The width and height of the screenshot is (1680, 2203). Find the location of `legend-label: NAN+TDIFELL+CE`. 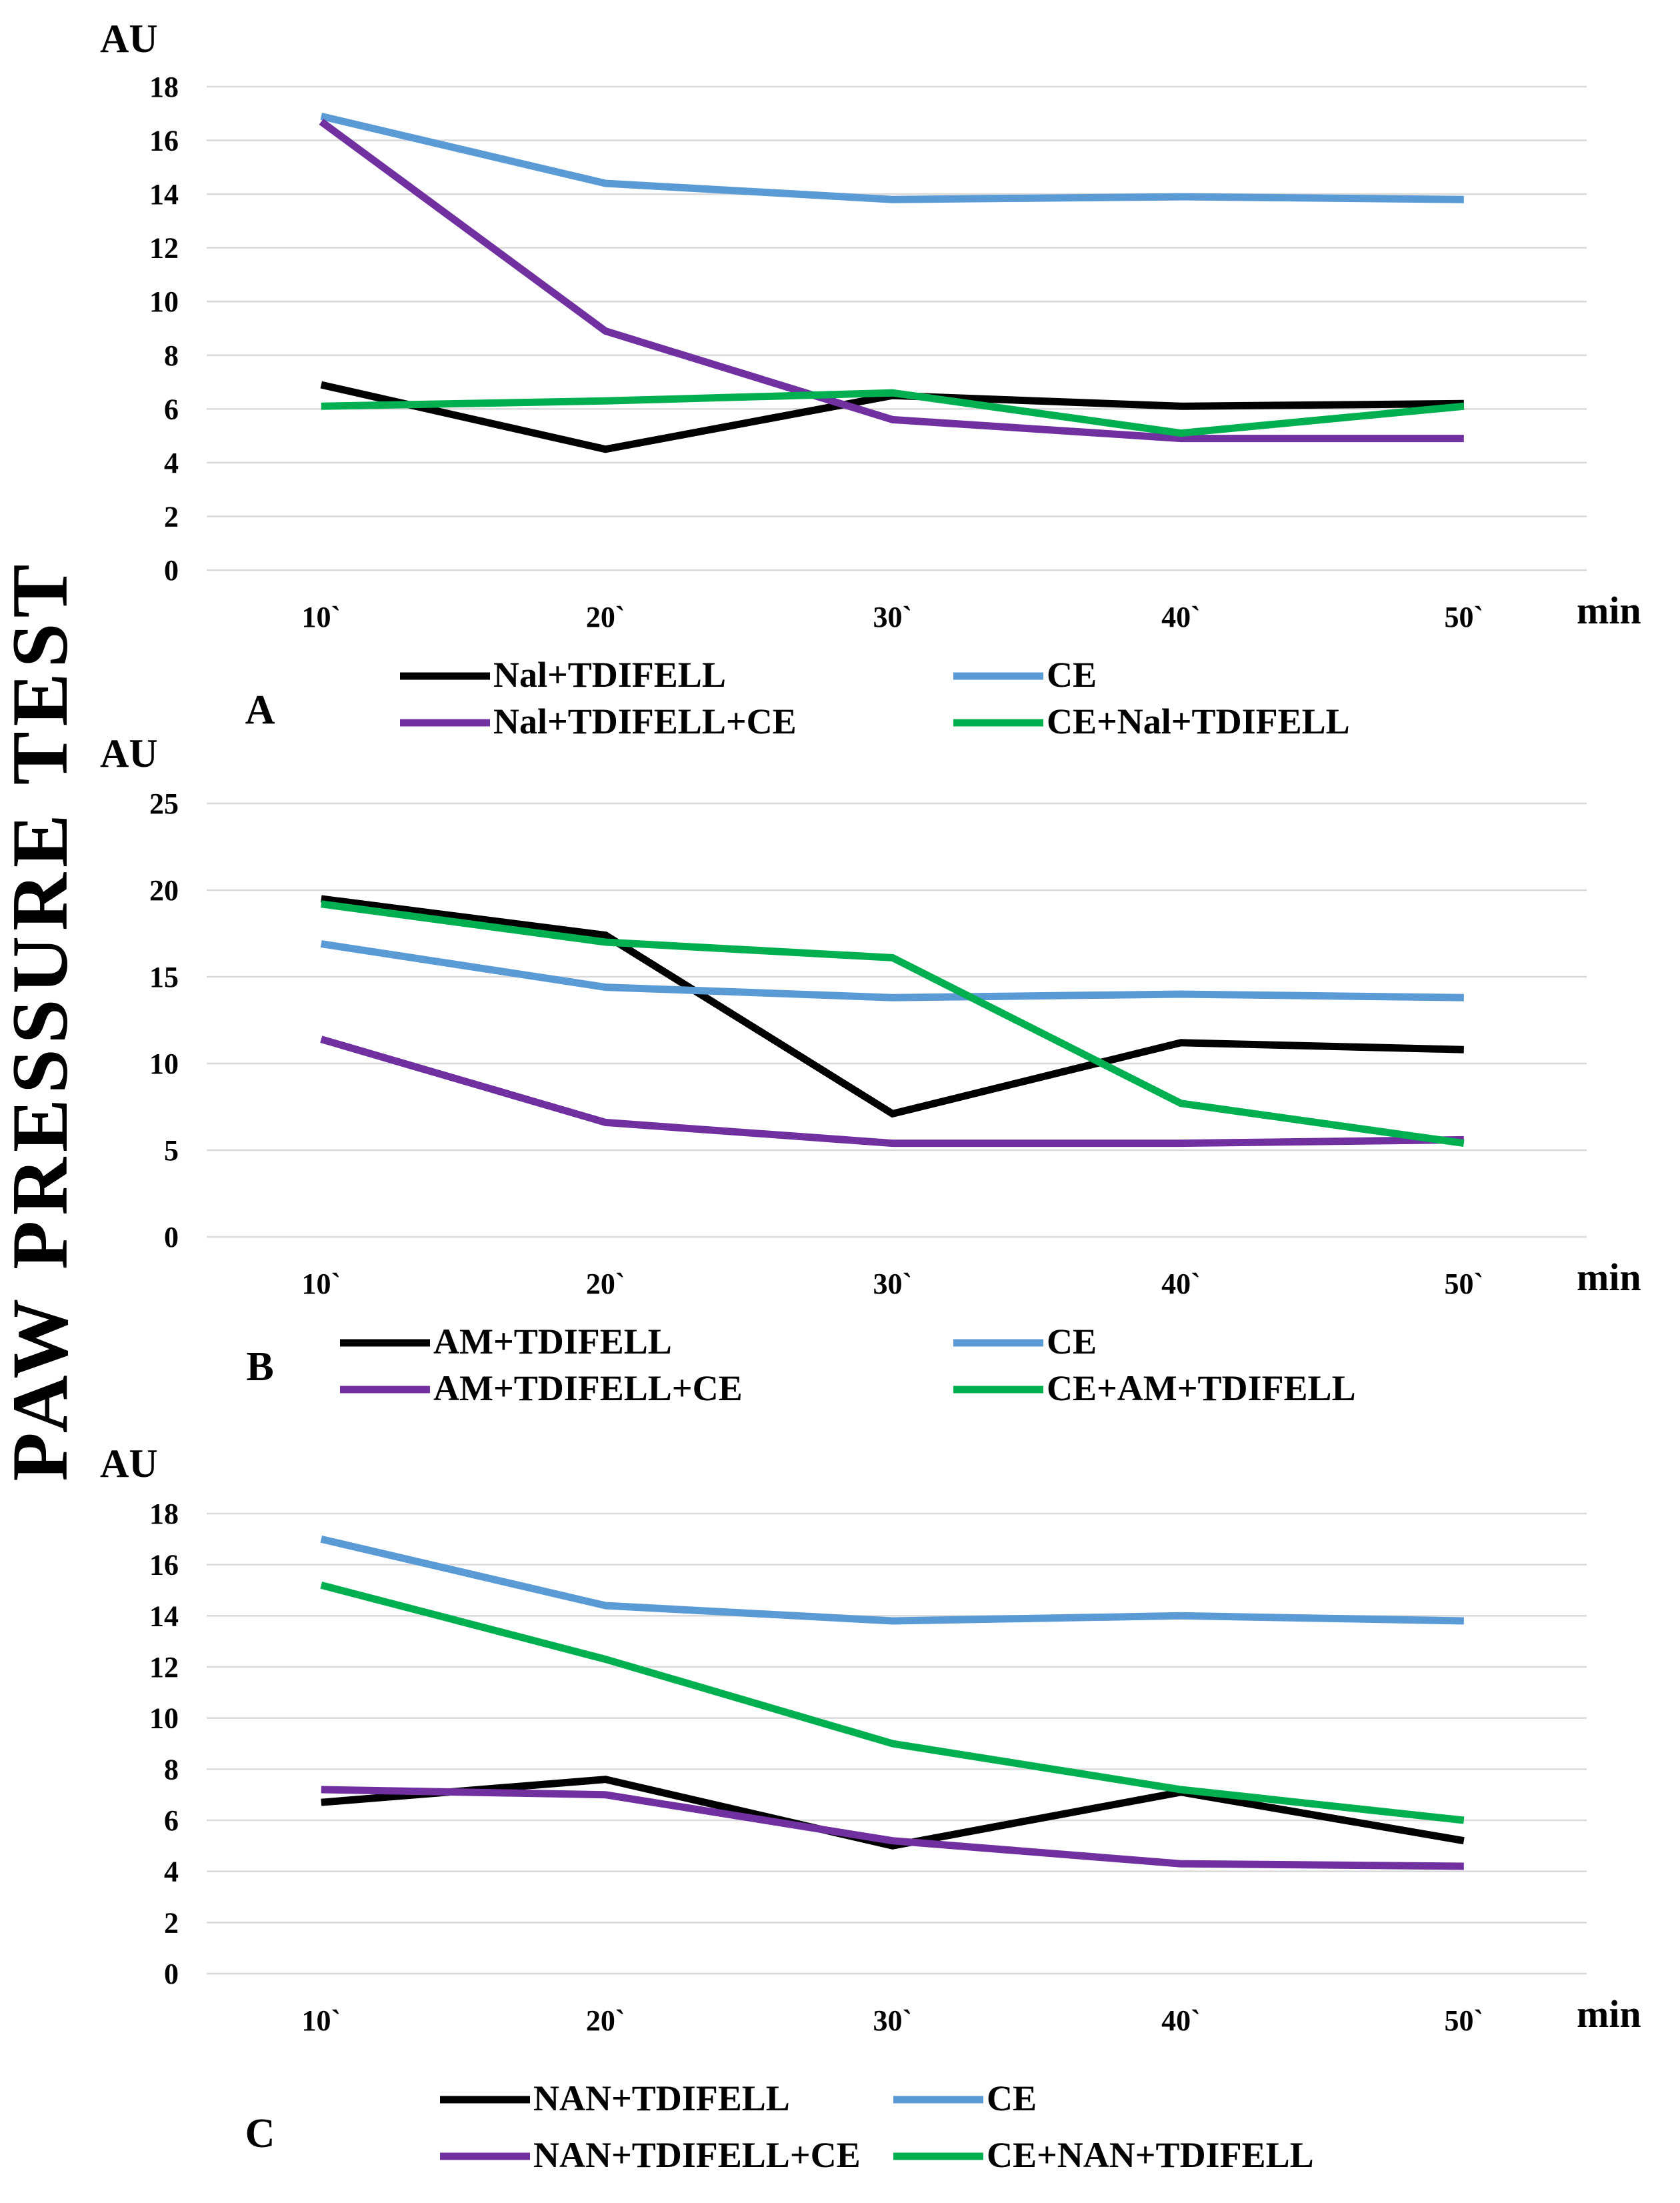

legend-label: NAN+TDIFELL+CE is located at coordinates (697, 2155).